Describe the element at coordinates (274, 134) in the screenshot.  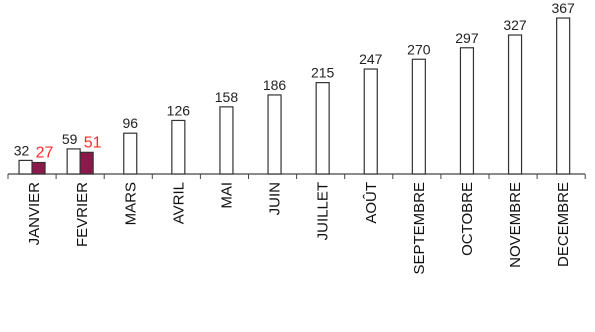
I see `bar-juin-s0` at that location.